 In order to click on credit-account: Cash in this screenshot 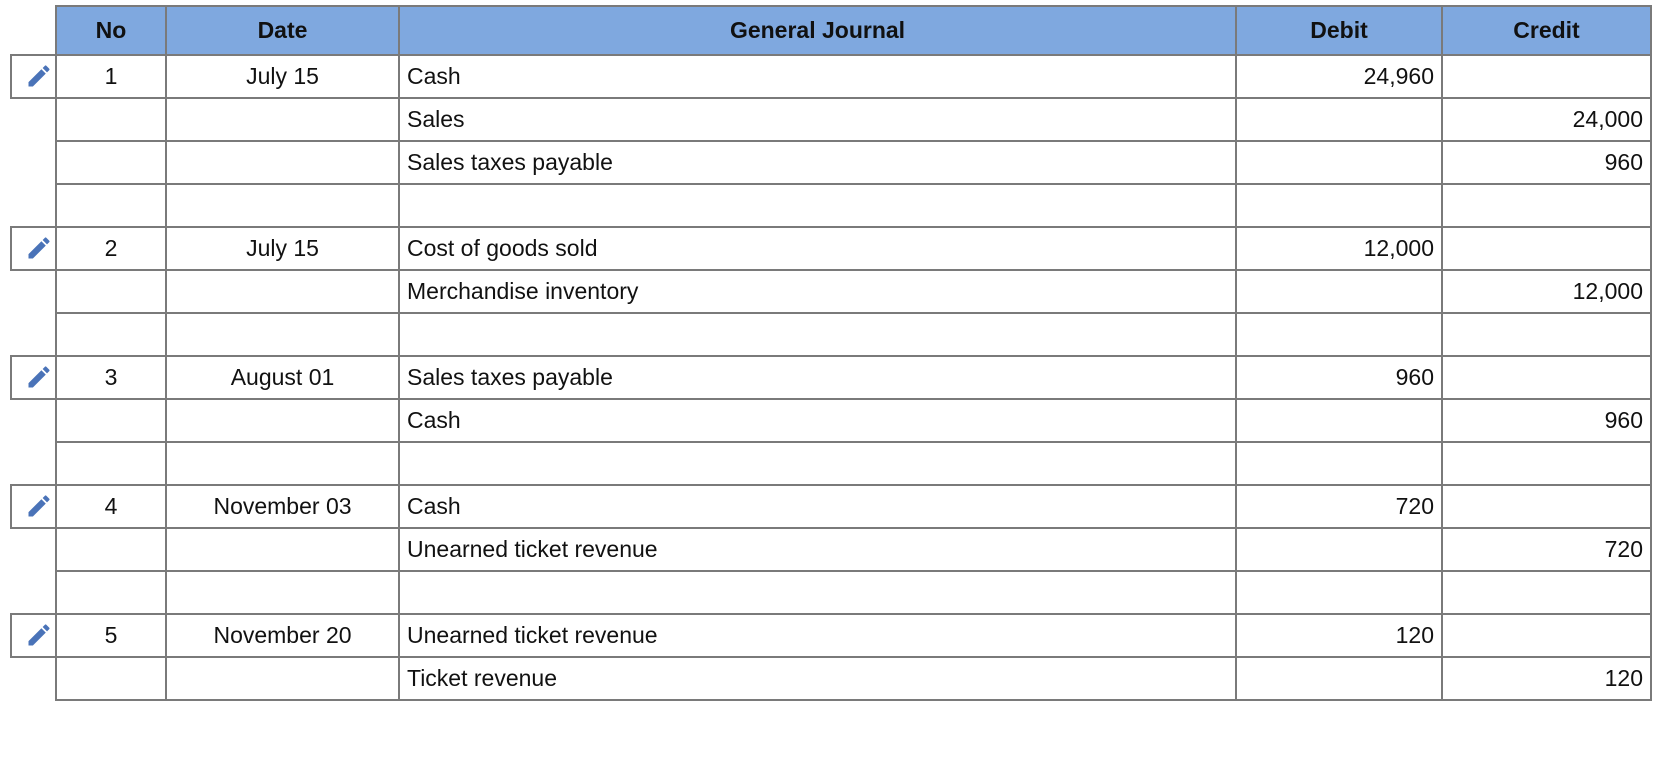, I will do `click(817, 420)`.